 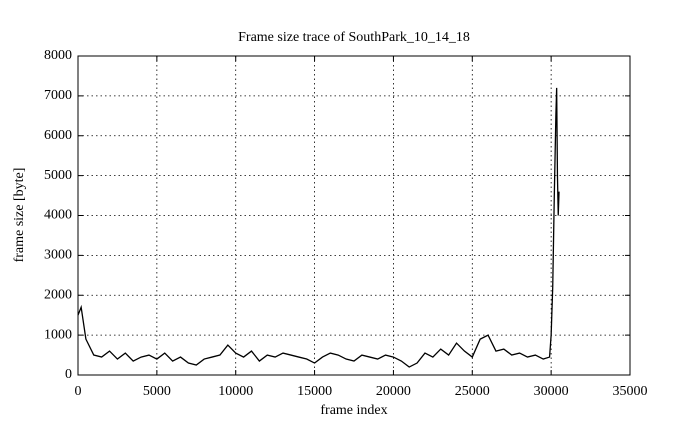 I want to click on x-tick-label: 10000, so click(x=235, y=391).